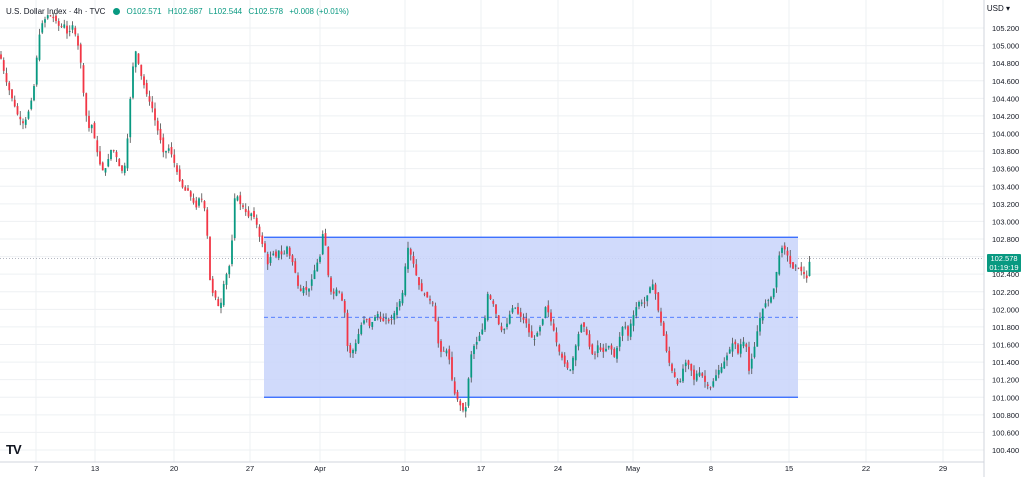 This screenshot has height=477, width=1024. Describe the element at coordinates (225, 11) in the screenshot. I see `ohlc-low: L102.544` at that location.